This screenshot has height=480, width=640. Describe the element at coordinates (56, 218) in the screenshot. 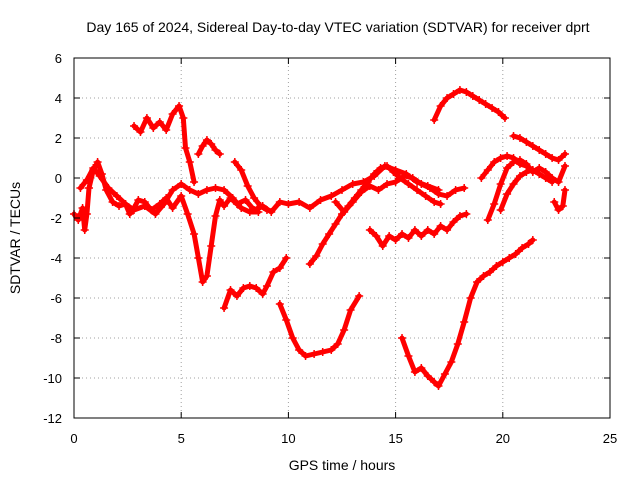

I see `y-tick-label: -2` at that location.